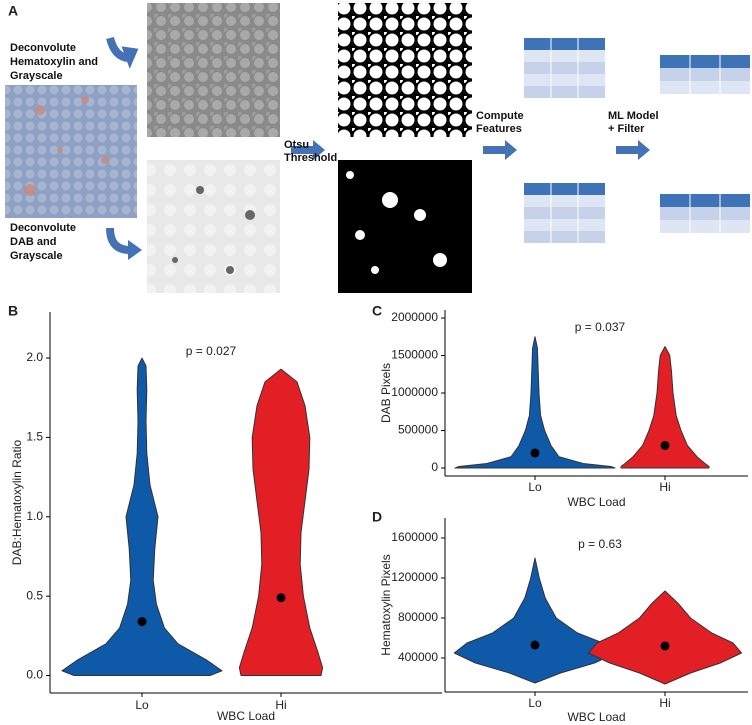 The width and height of the screenshot is (752, 725). Describe the element at coordinates (600, 327) in the screenshot. I see `annotation: p = 0.037` at that location.